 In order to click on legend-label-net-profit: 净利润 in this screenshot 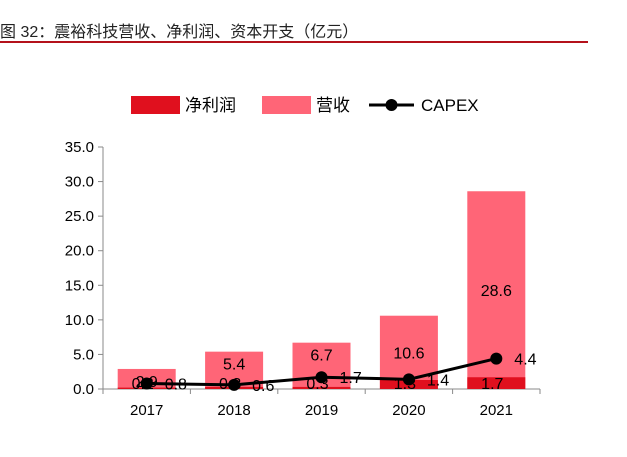, I will do `click(210, 105)`.